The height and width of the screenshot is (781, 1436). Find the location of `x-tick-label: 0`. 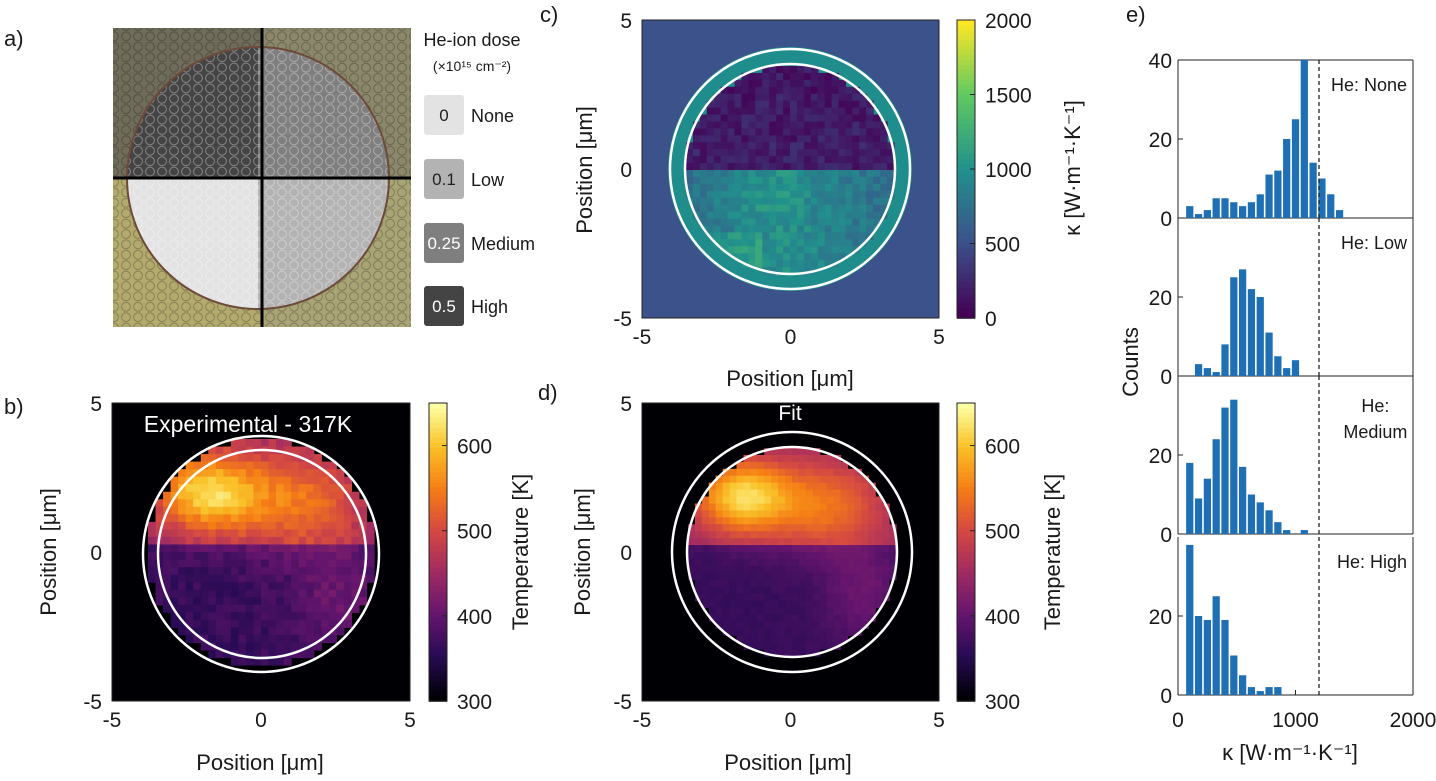

x-tick-label: 0 is located at coordinates (791, 720).